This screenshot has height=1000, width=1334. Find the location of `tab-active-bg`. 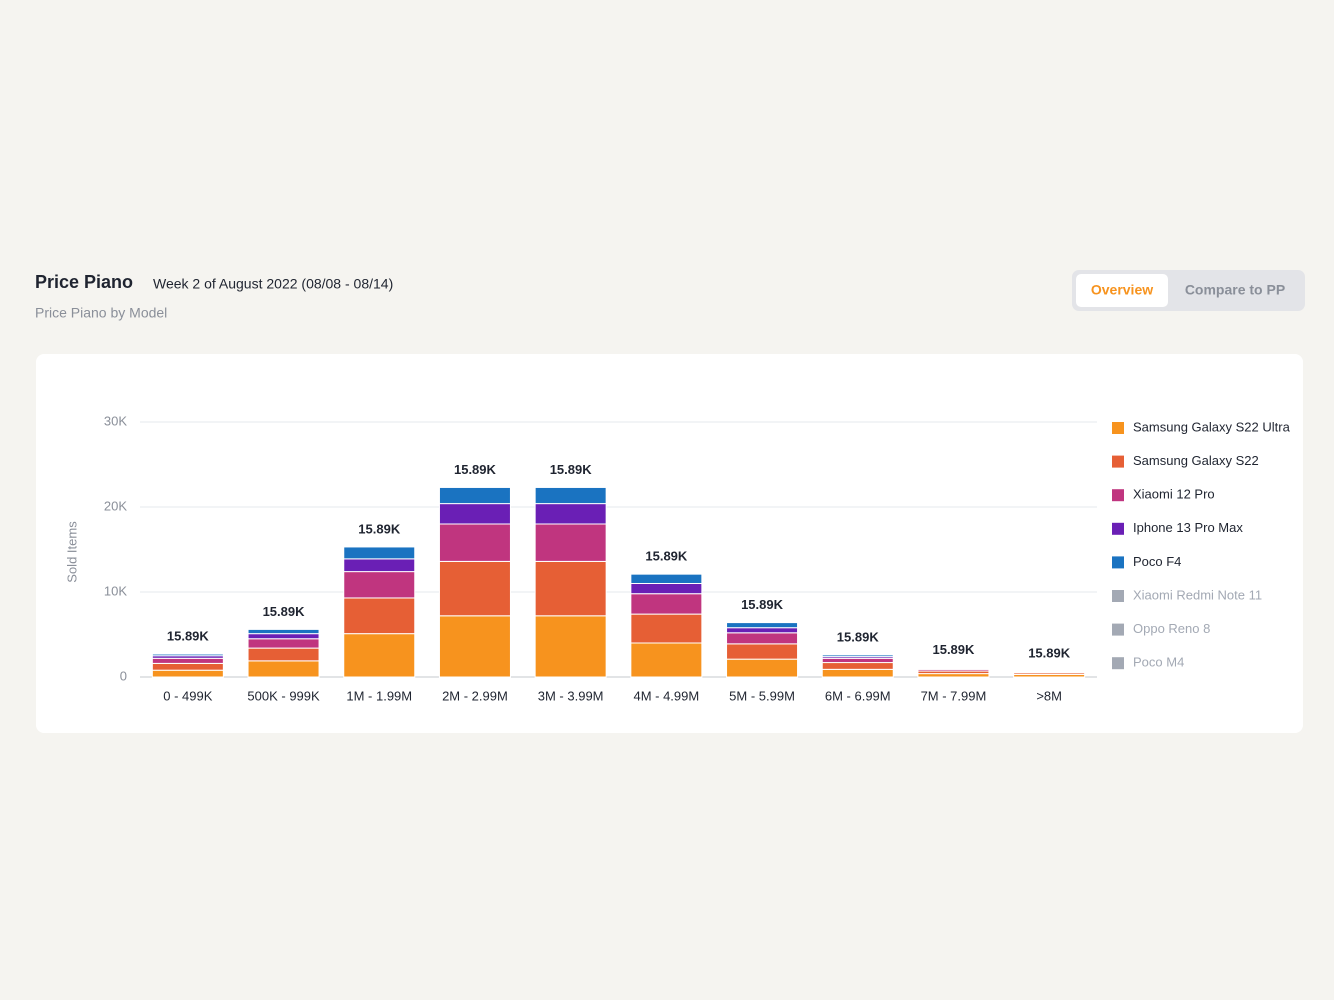

tab-active-bg is located at coordinates (1122, 290).